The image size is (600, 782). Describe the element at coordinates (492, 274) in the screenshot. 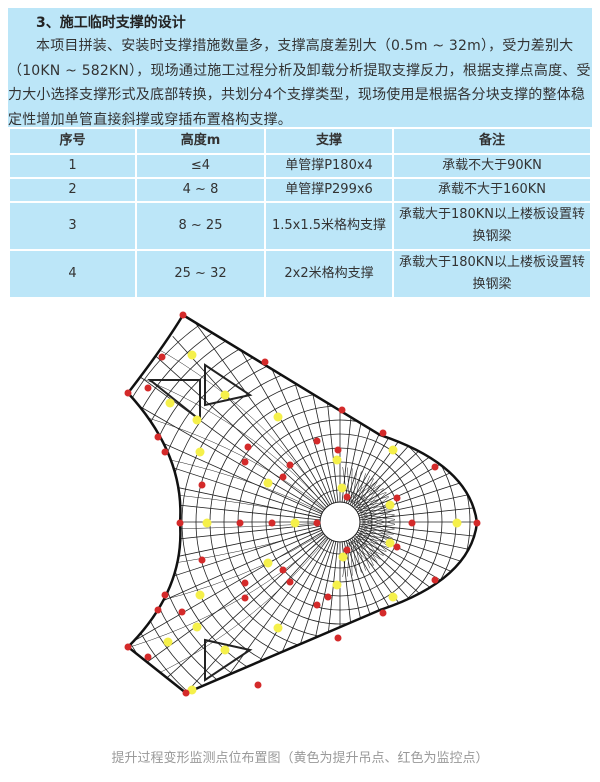

I see `cell: 承载大于180KN以上楼板设置转换钢梁` at that location.